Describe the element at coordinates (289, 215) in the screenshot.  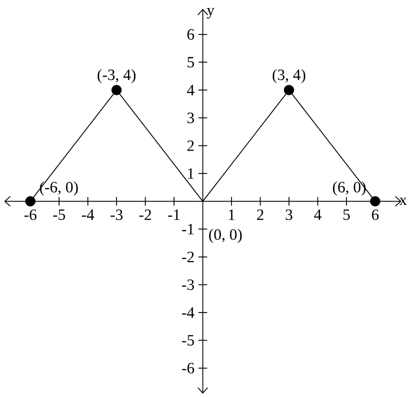
I see `x-tick-label: 3` at that location.